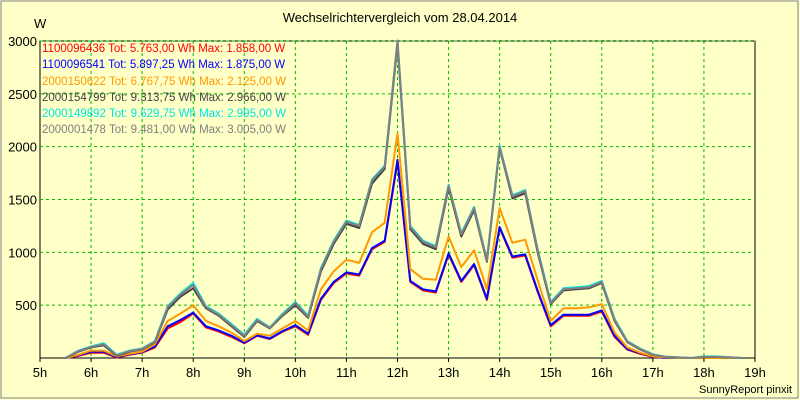  Describe the element at coordinates (346, 372) in the screenshot. I see `x-tick-label: 11h` at that location.